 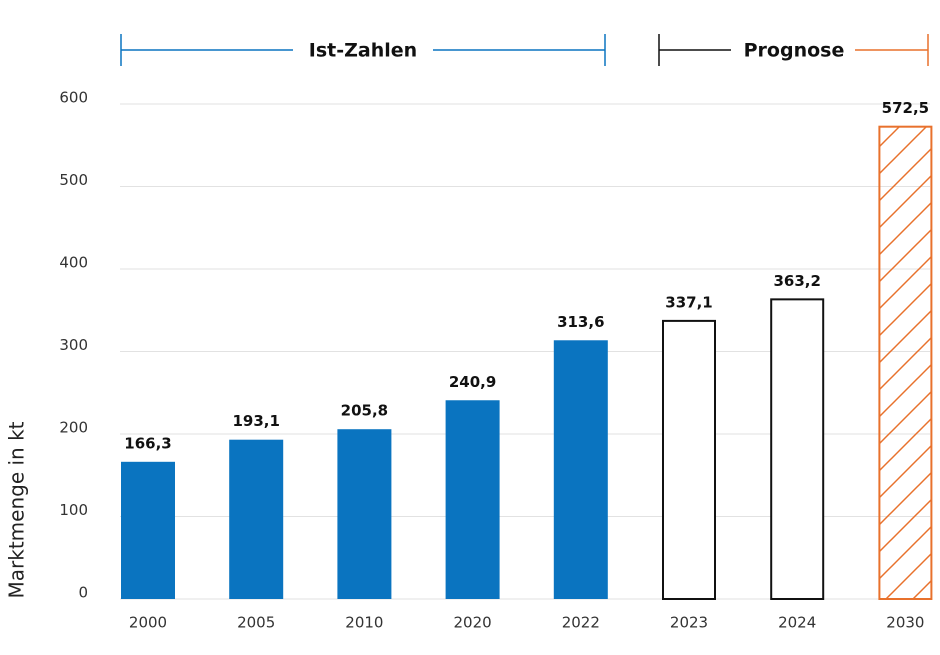 What do you see at coordinates (581, 623) in the screenshot?
I see `x-tick-label: 2022` at bounding box center [581, 623].